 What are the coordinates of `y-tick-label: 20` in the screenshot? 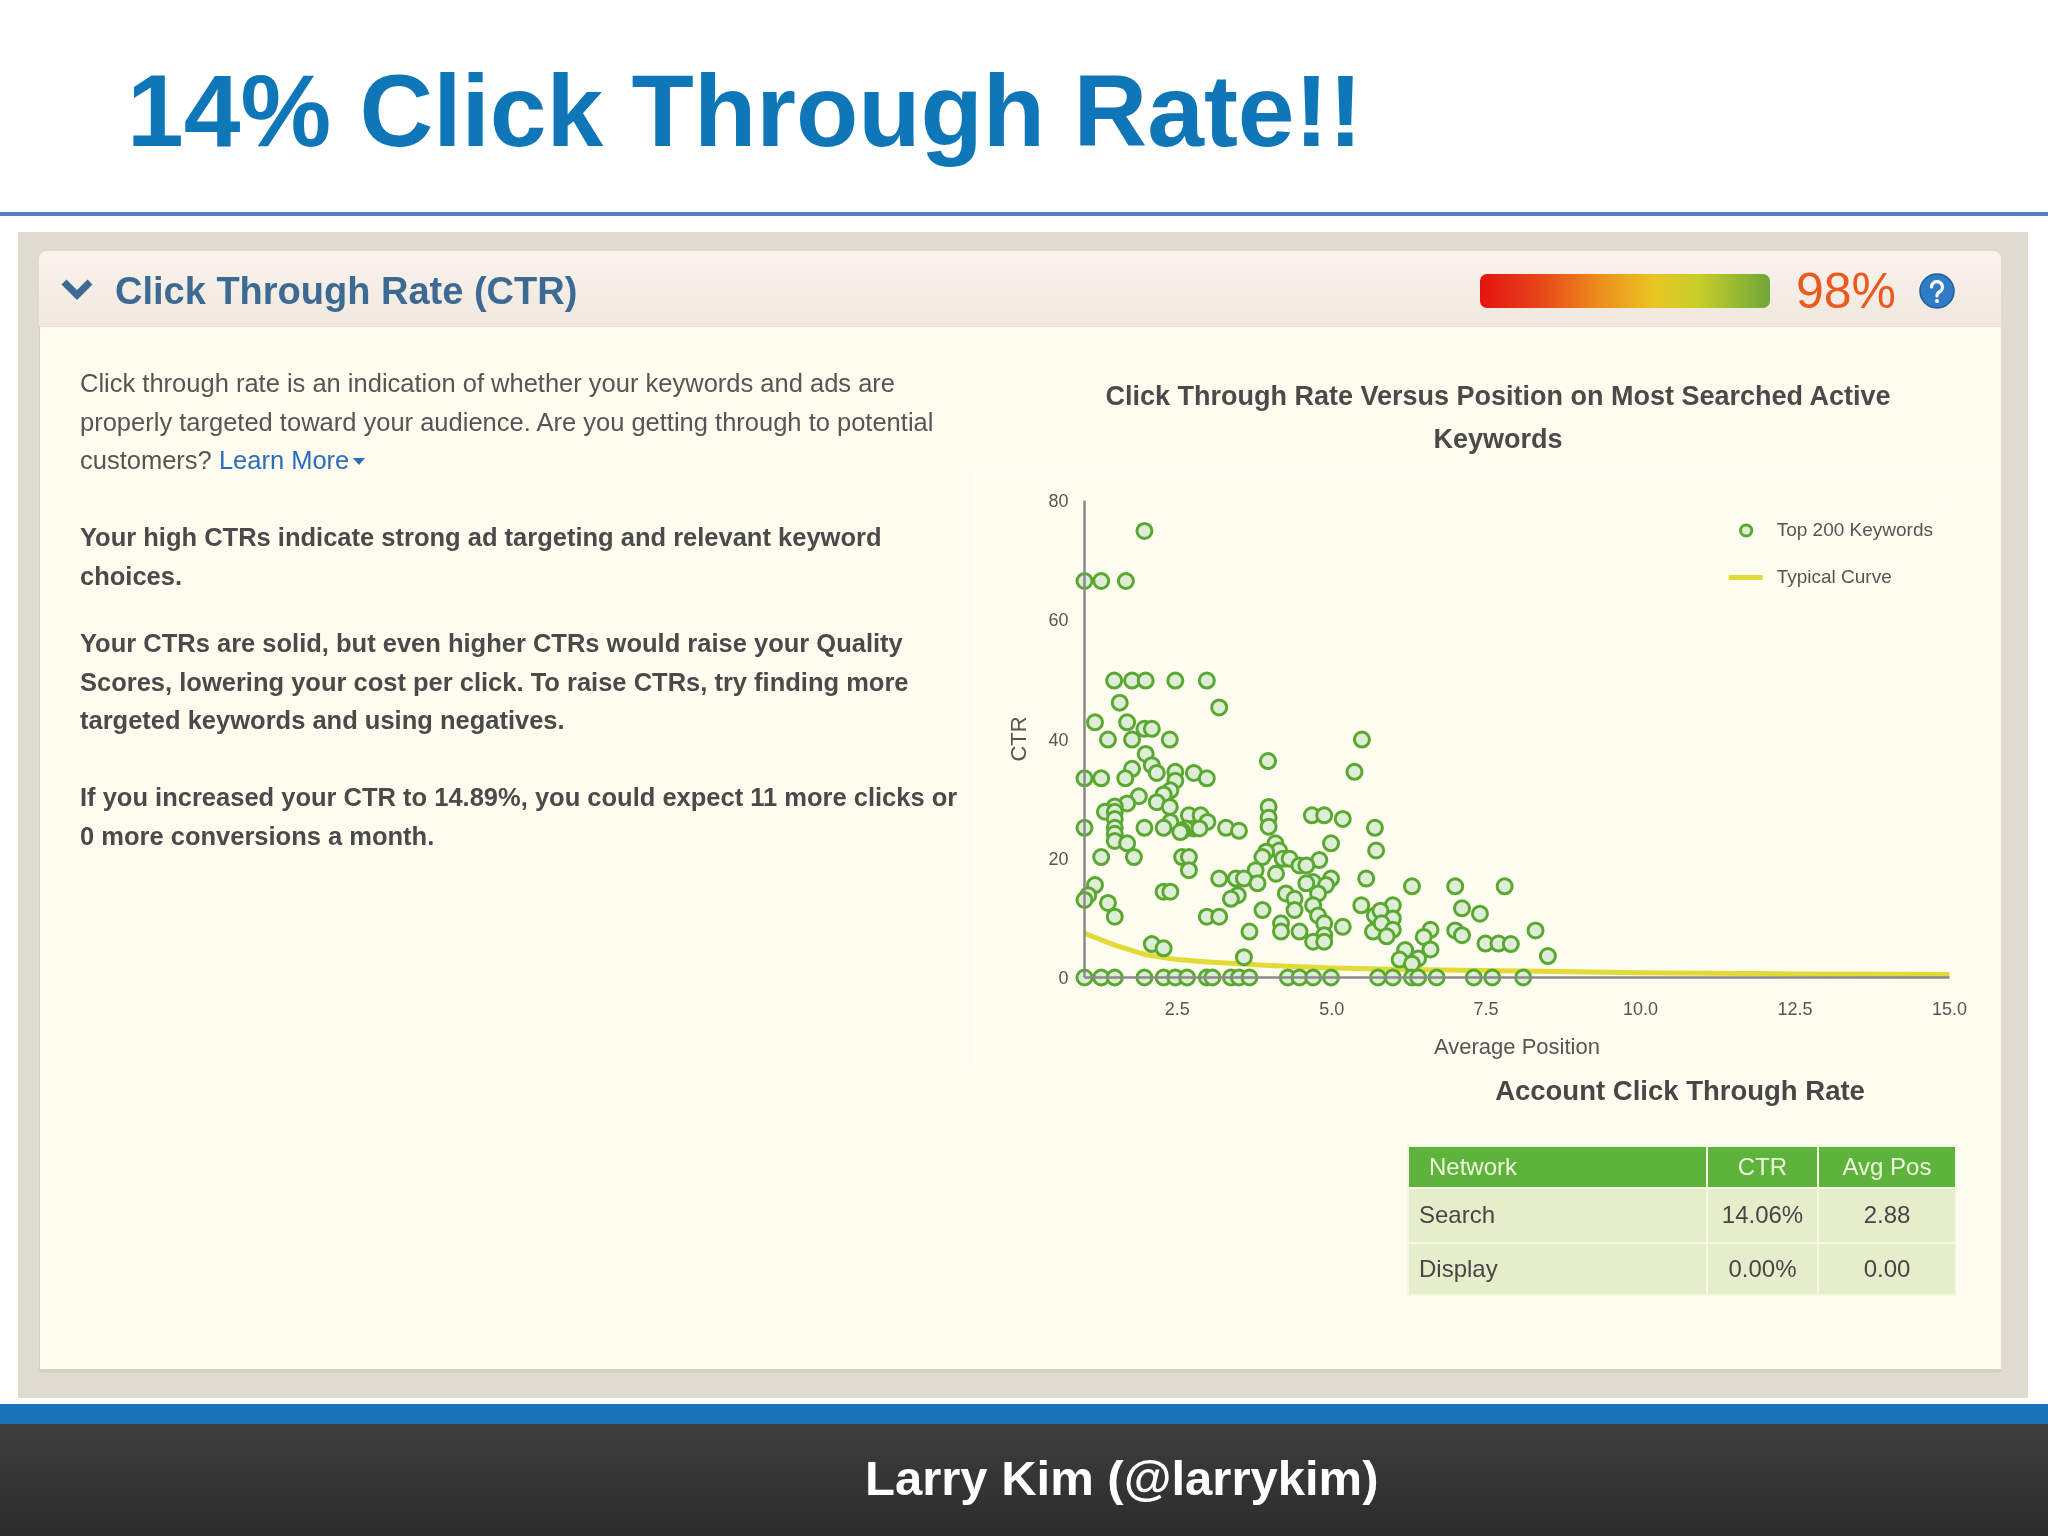 It's located at (1058, 858).